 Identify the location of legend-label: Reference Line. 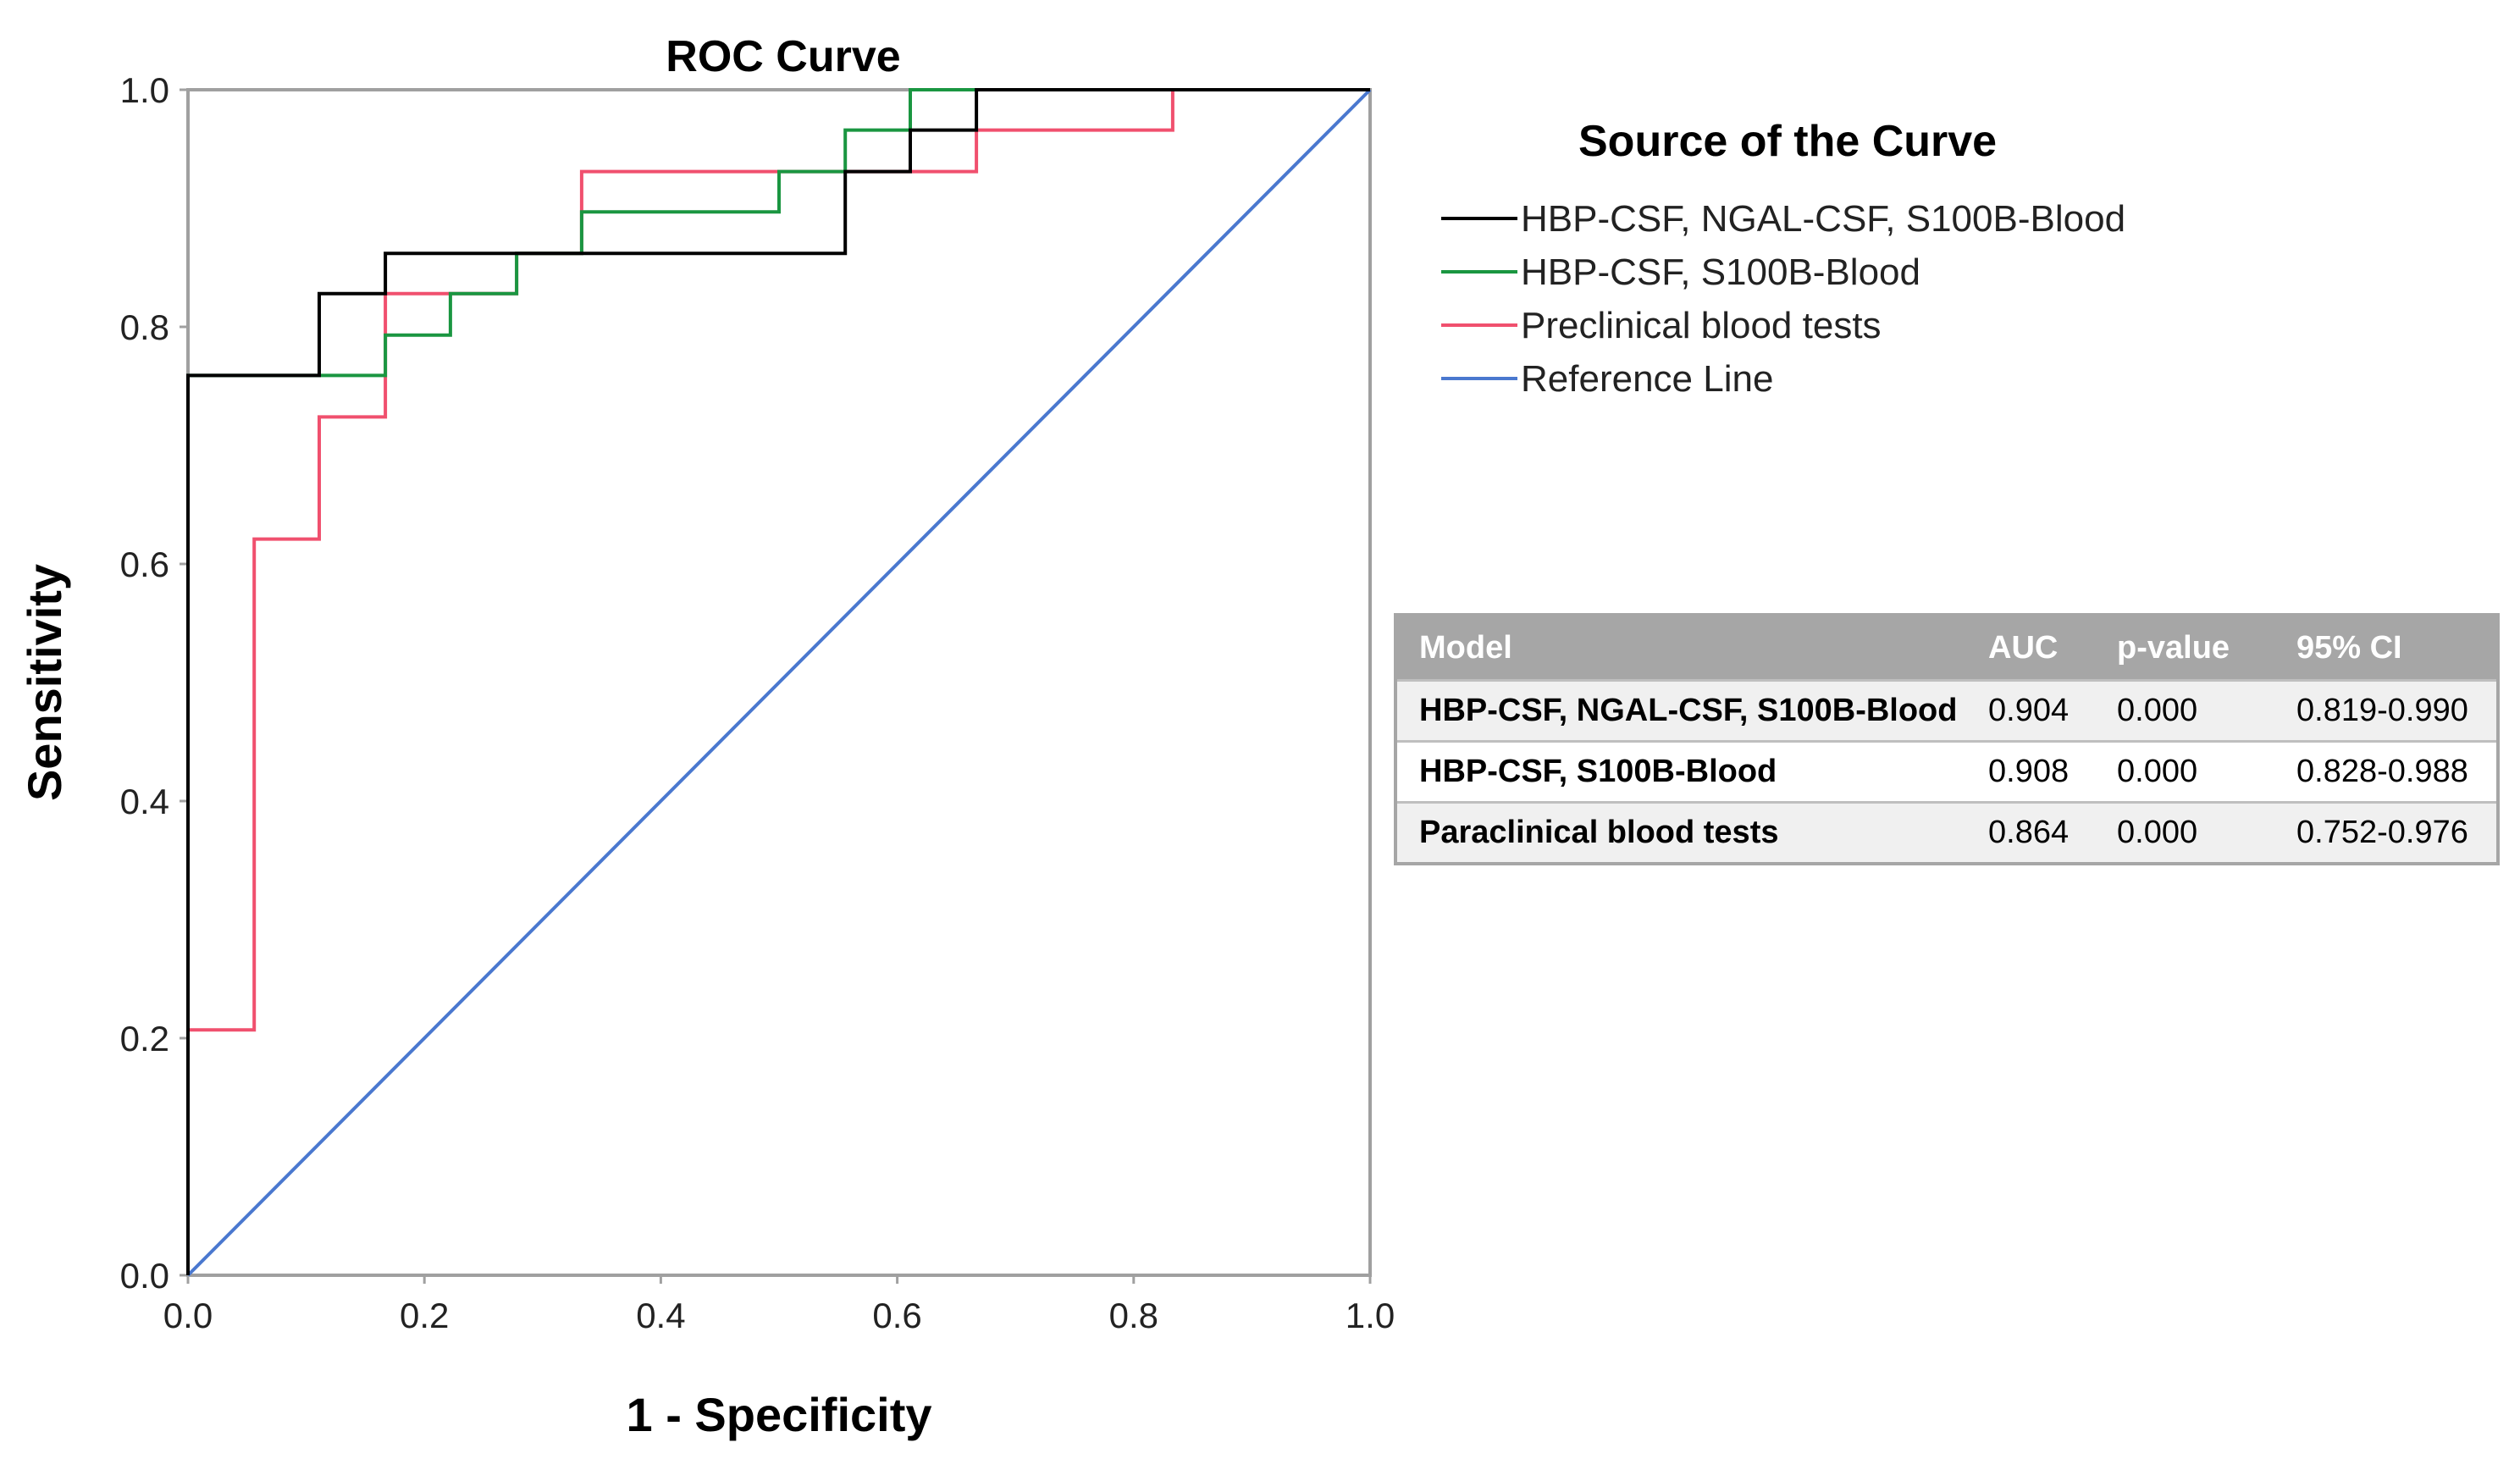
(1647, 379).